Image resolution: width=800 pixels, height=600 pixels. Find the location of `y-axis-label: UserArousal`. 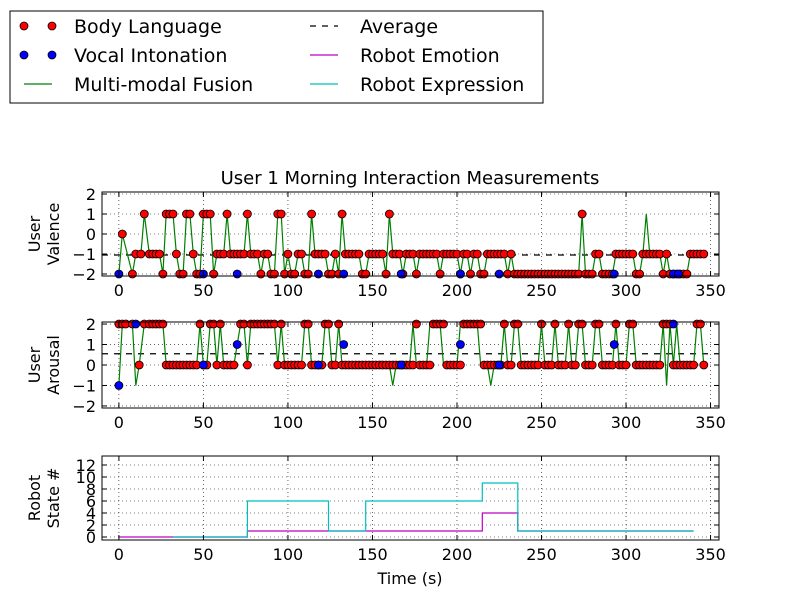

y-axis-label: UserArousal is located at coordinates (44, 365).